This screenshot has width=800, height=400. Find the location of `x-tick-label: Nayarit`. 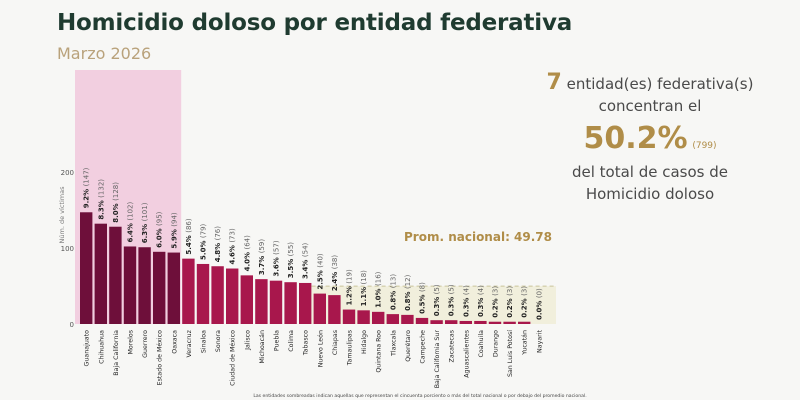

x-tick-label: Nayarit is located at coordinates (539, 340).